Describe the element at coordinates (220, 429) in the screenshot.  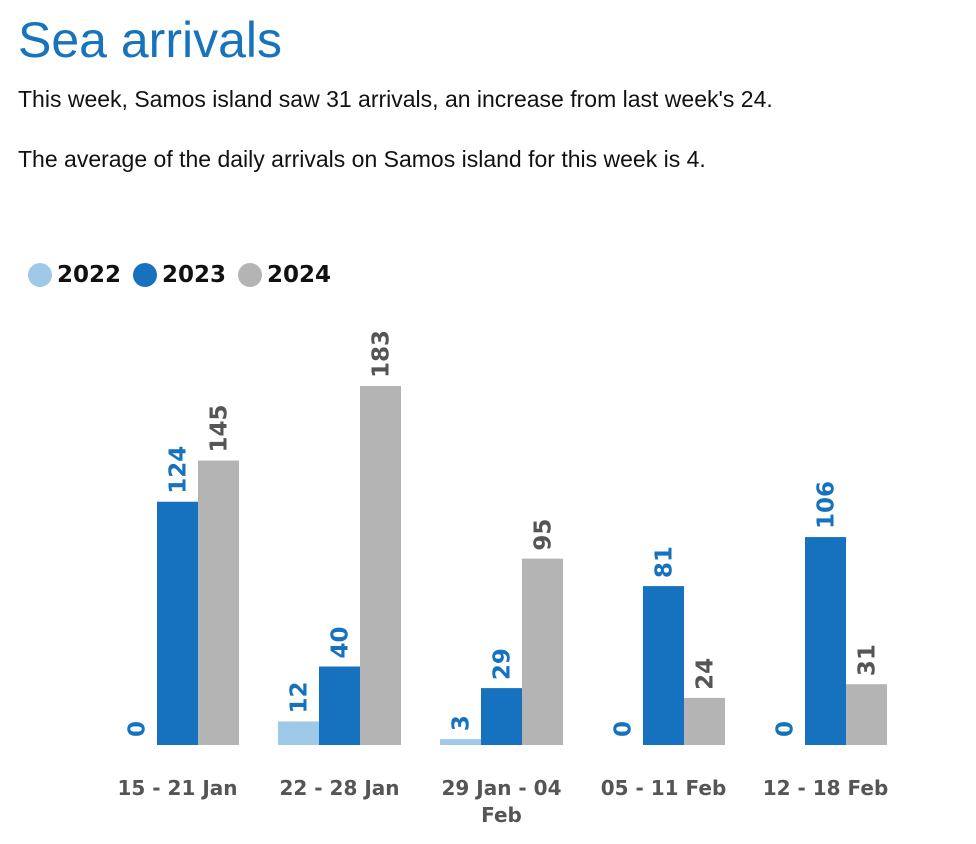
I see `data-label-2024-1: 145` at that location.